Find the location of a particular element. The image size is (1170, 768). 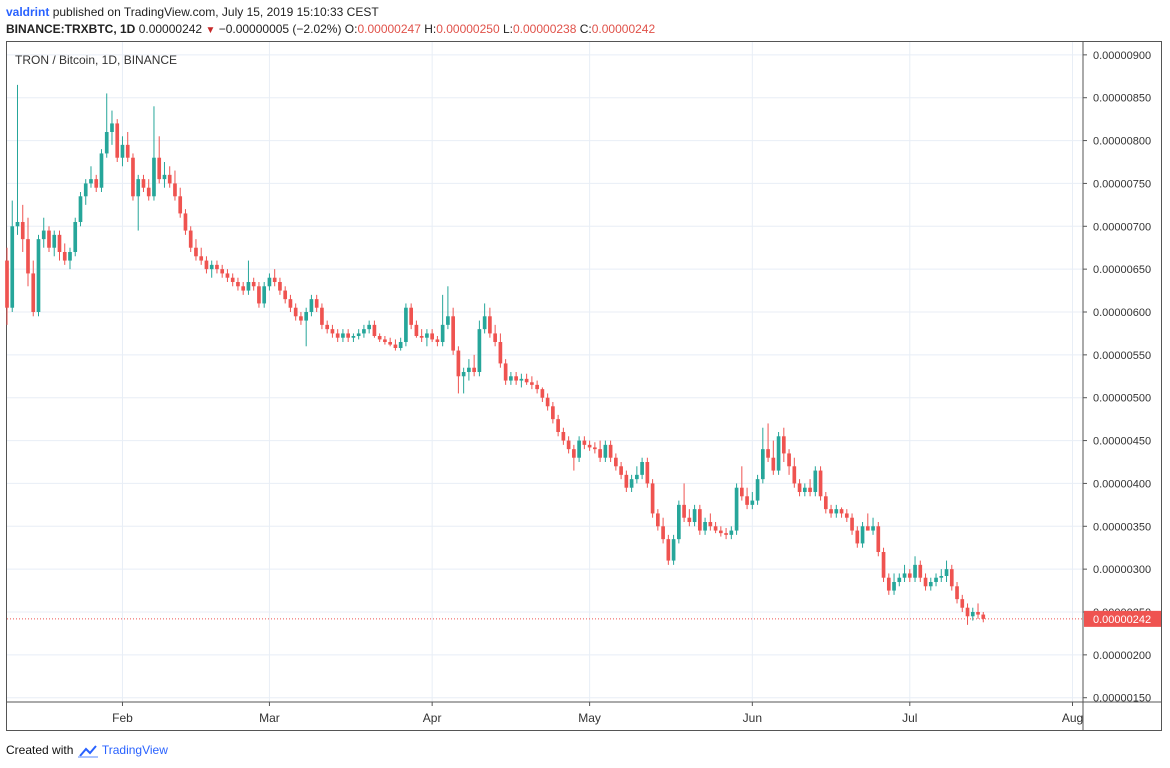

x-tick-label: Apr is located at coordinates (432, 718).